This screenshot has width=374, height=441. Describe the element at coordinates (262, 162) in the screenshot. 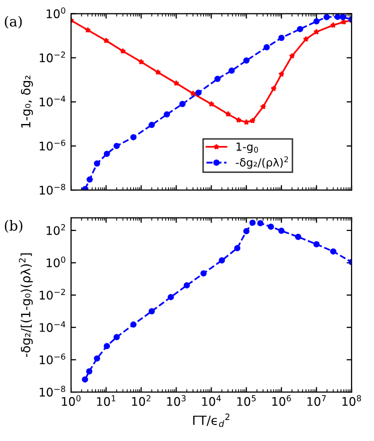

I see `legend-label: -δg₂/(ρλ)$^{2}$` at that location.